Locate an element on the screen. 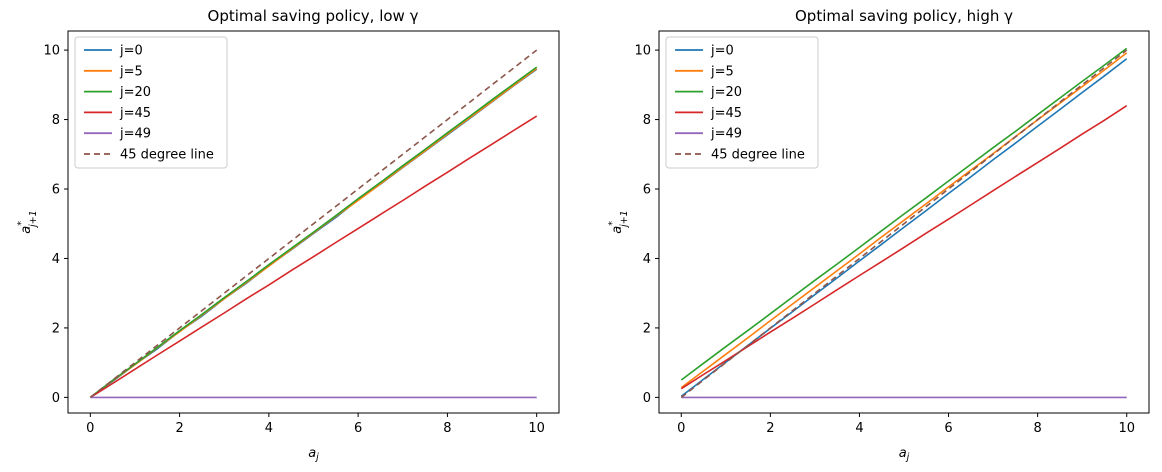  left-plot-title: Optimal saving policy, low γ is located at coordinates (313, 16).